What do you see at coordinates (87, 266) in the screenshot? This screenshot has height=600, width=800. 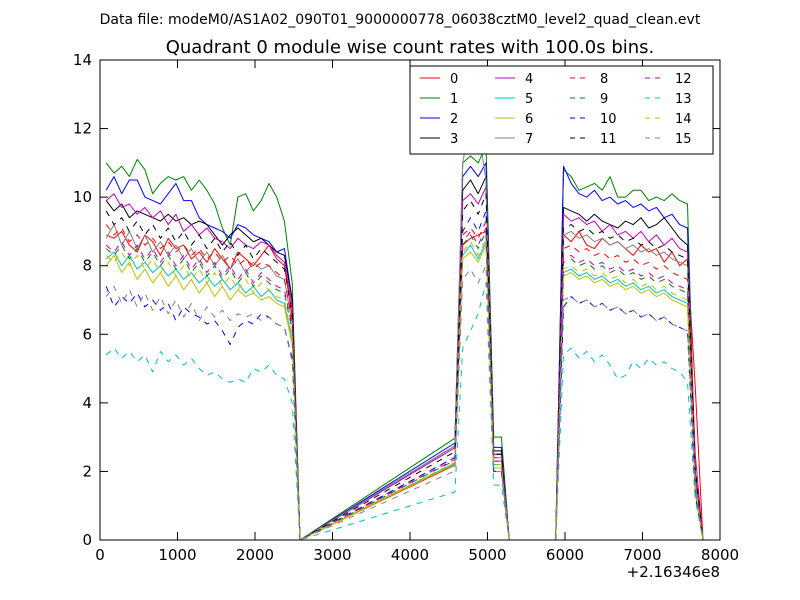 I see `y-tick-label: 8` at bounding box center [87, 266].